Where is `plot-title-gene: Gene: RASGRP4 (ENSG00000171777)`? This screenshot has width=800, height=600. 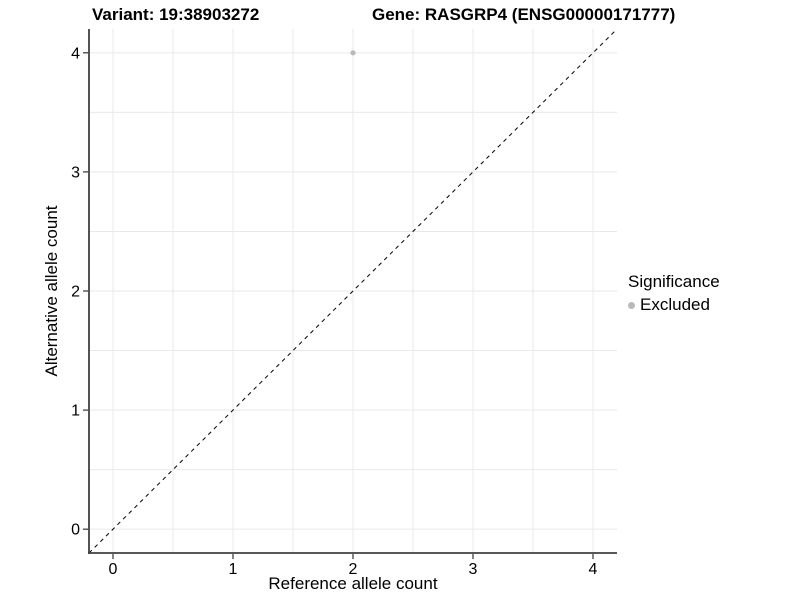
plot-title-gene: Gene: RASGRP4 (ENSG00000171777) is located at coordinates (524, 14).